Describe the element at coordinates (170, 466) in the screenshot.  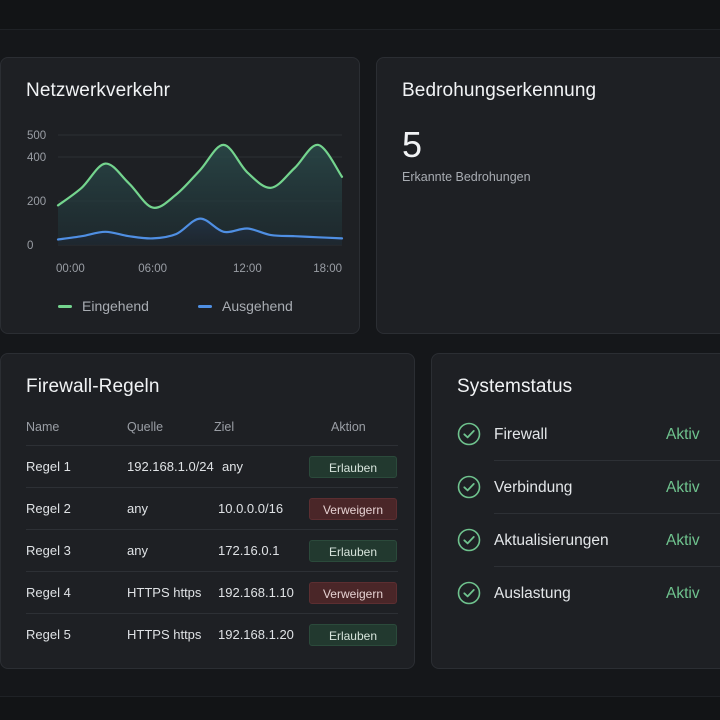
I see `rule-source: 192.168.1.0/24` at that location.